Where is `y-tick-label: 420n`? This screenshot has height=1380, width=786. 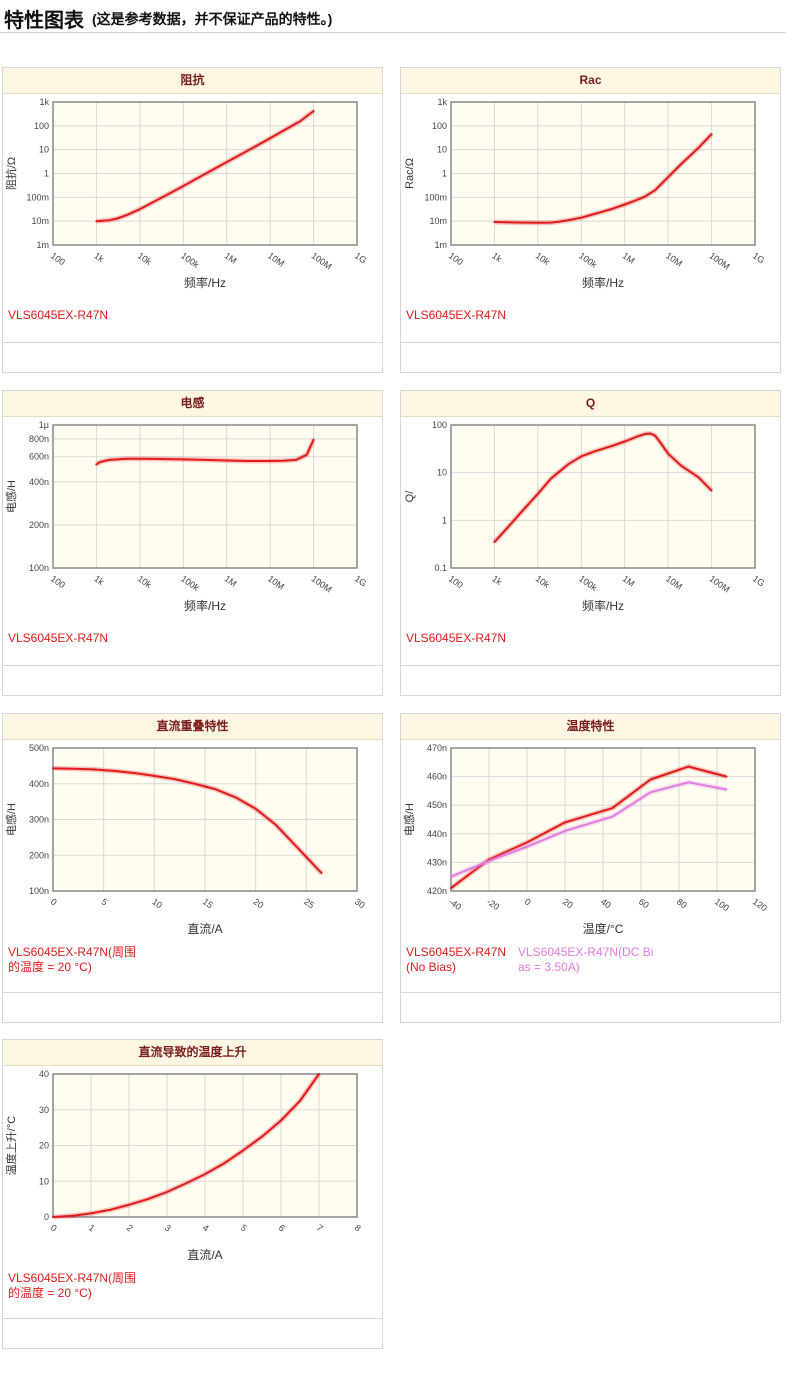 y-tick-label: 420n is located at coordinates (437, 891).